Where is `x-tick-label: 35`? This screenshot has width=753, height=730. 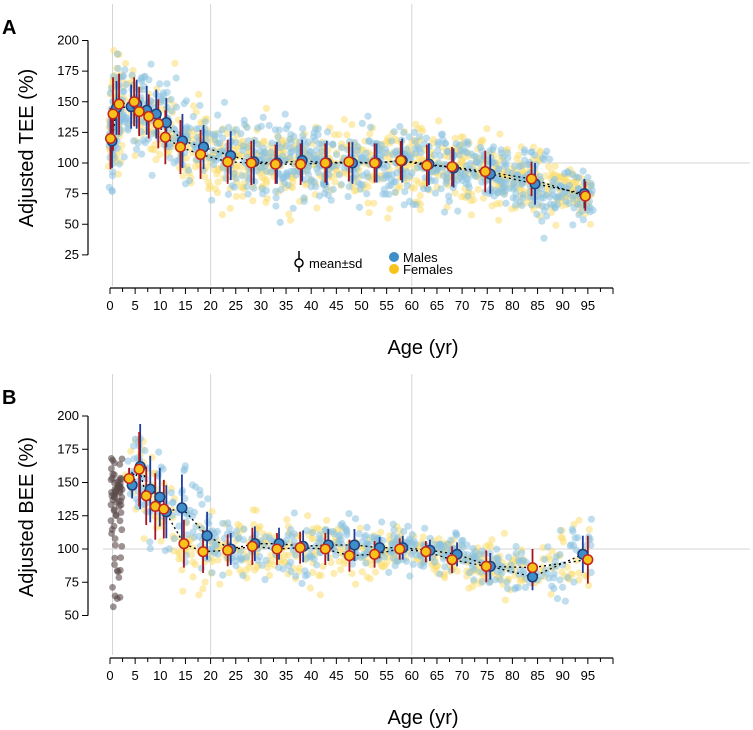
x-tick-label: 35 is located at coordinates (286, 305).